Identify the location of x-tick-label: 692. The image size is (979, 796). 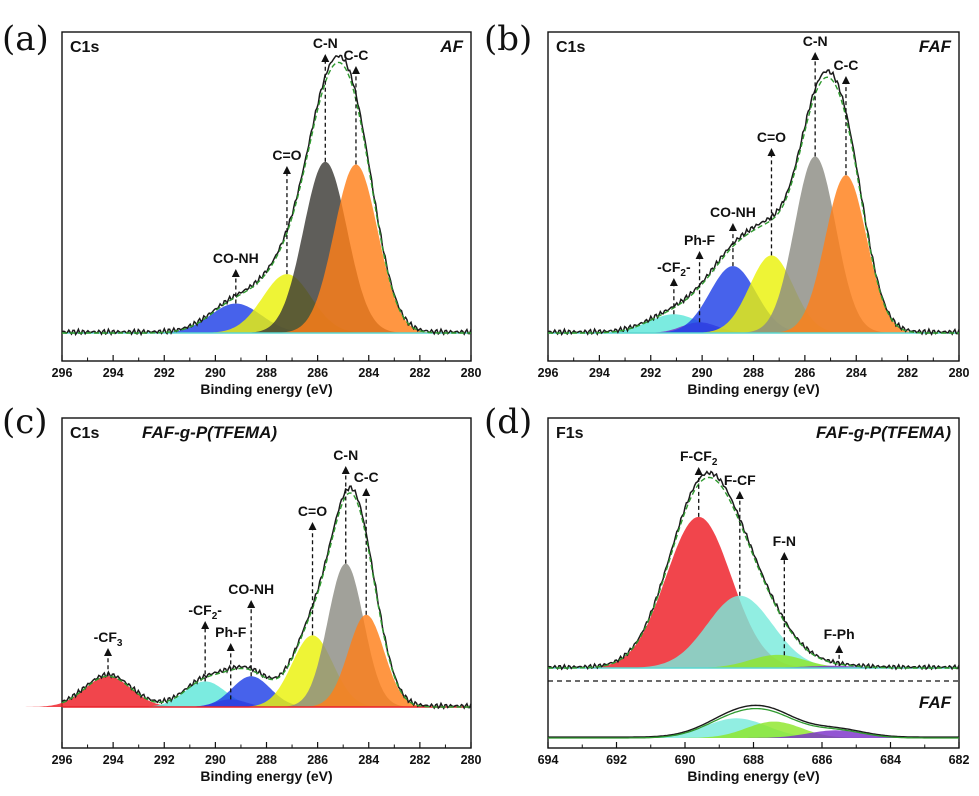
(616, 760).